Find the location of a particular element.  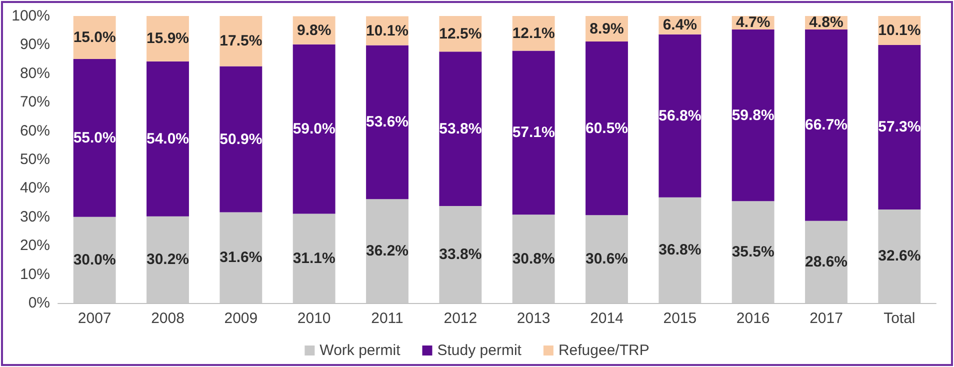

data-label: 66.7% is located at coordinates (826, 125).